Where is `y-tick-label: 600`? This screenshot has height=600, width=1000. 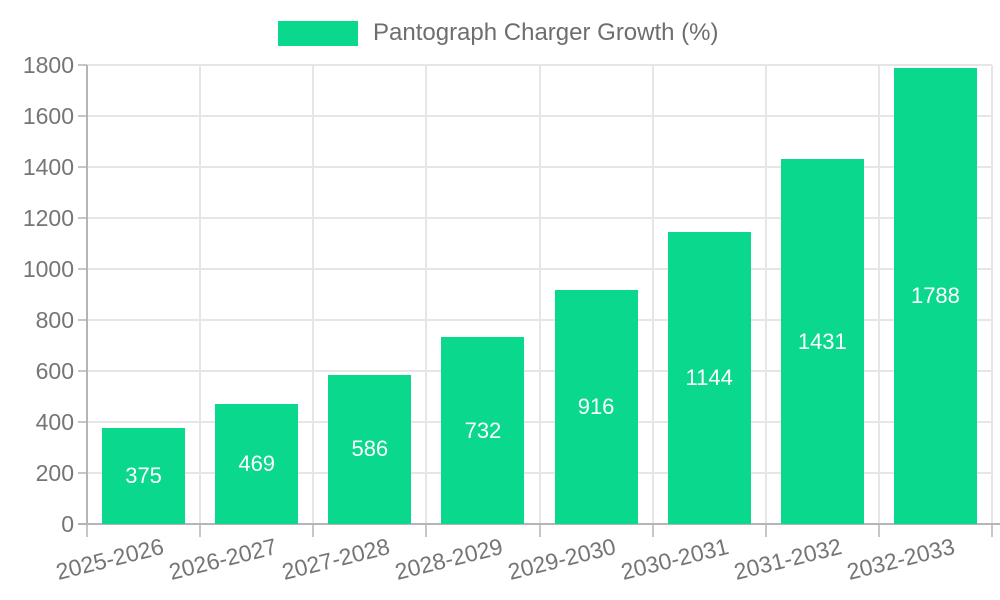 y-tick-label: 600 is located at coordinates (54, 371).